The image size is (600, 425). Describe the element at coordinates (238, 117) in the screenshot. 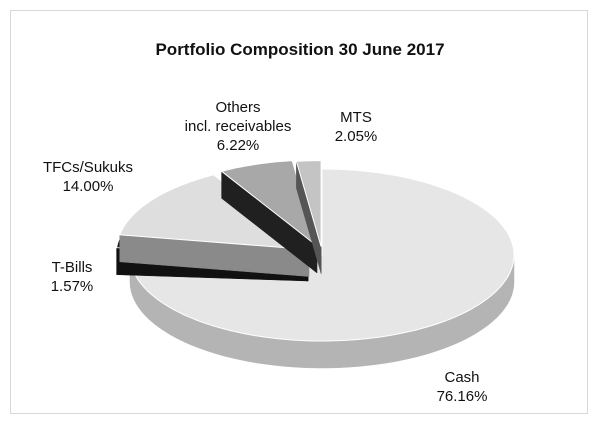

I see `slice-label: Others incl. receivables` at that location.